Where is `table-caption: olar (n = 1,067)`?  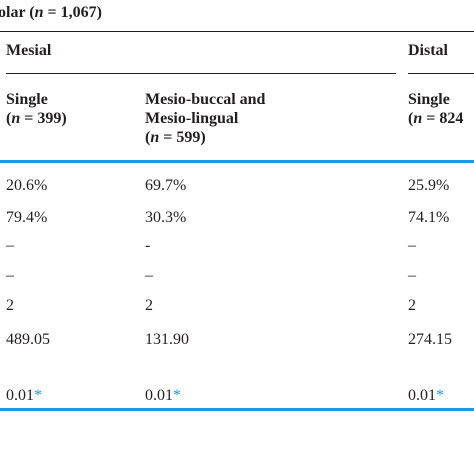 table-caption: olar (n = 1,067) is located at coordinates (51, 12).